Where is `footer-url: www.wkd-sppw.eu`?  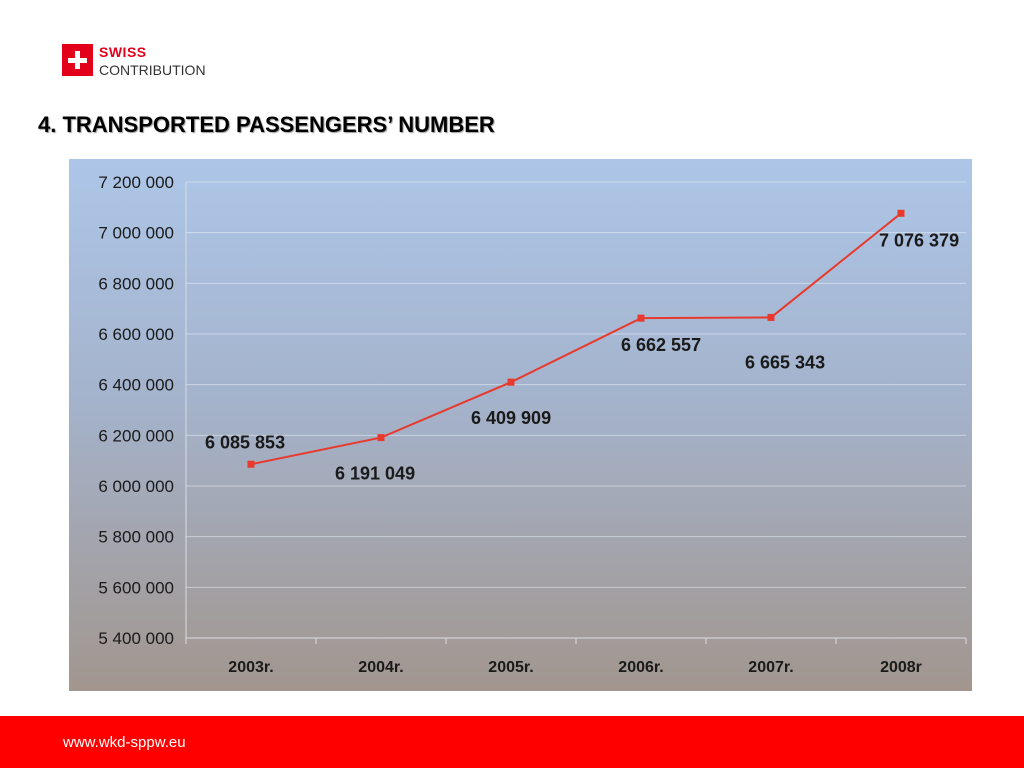
footer-url: www.wkd-sppw.eu is located at coordinates (124, 742).